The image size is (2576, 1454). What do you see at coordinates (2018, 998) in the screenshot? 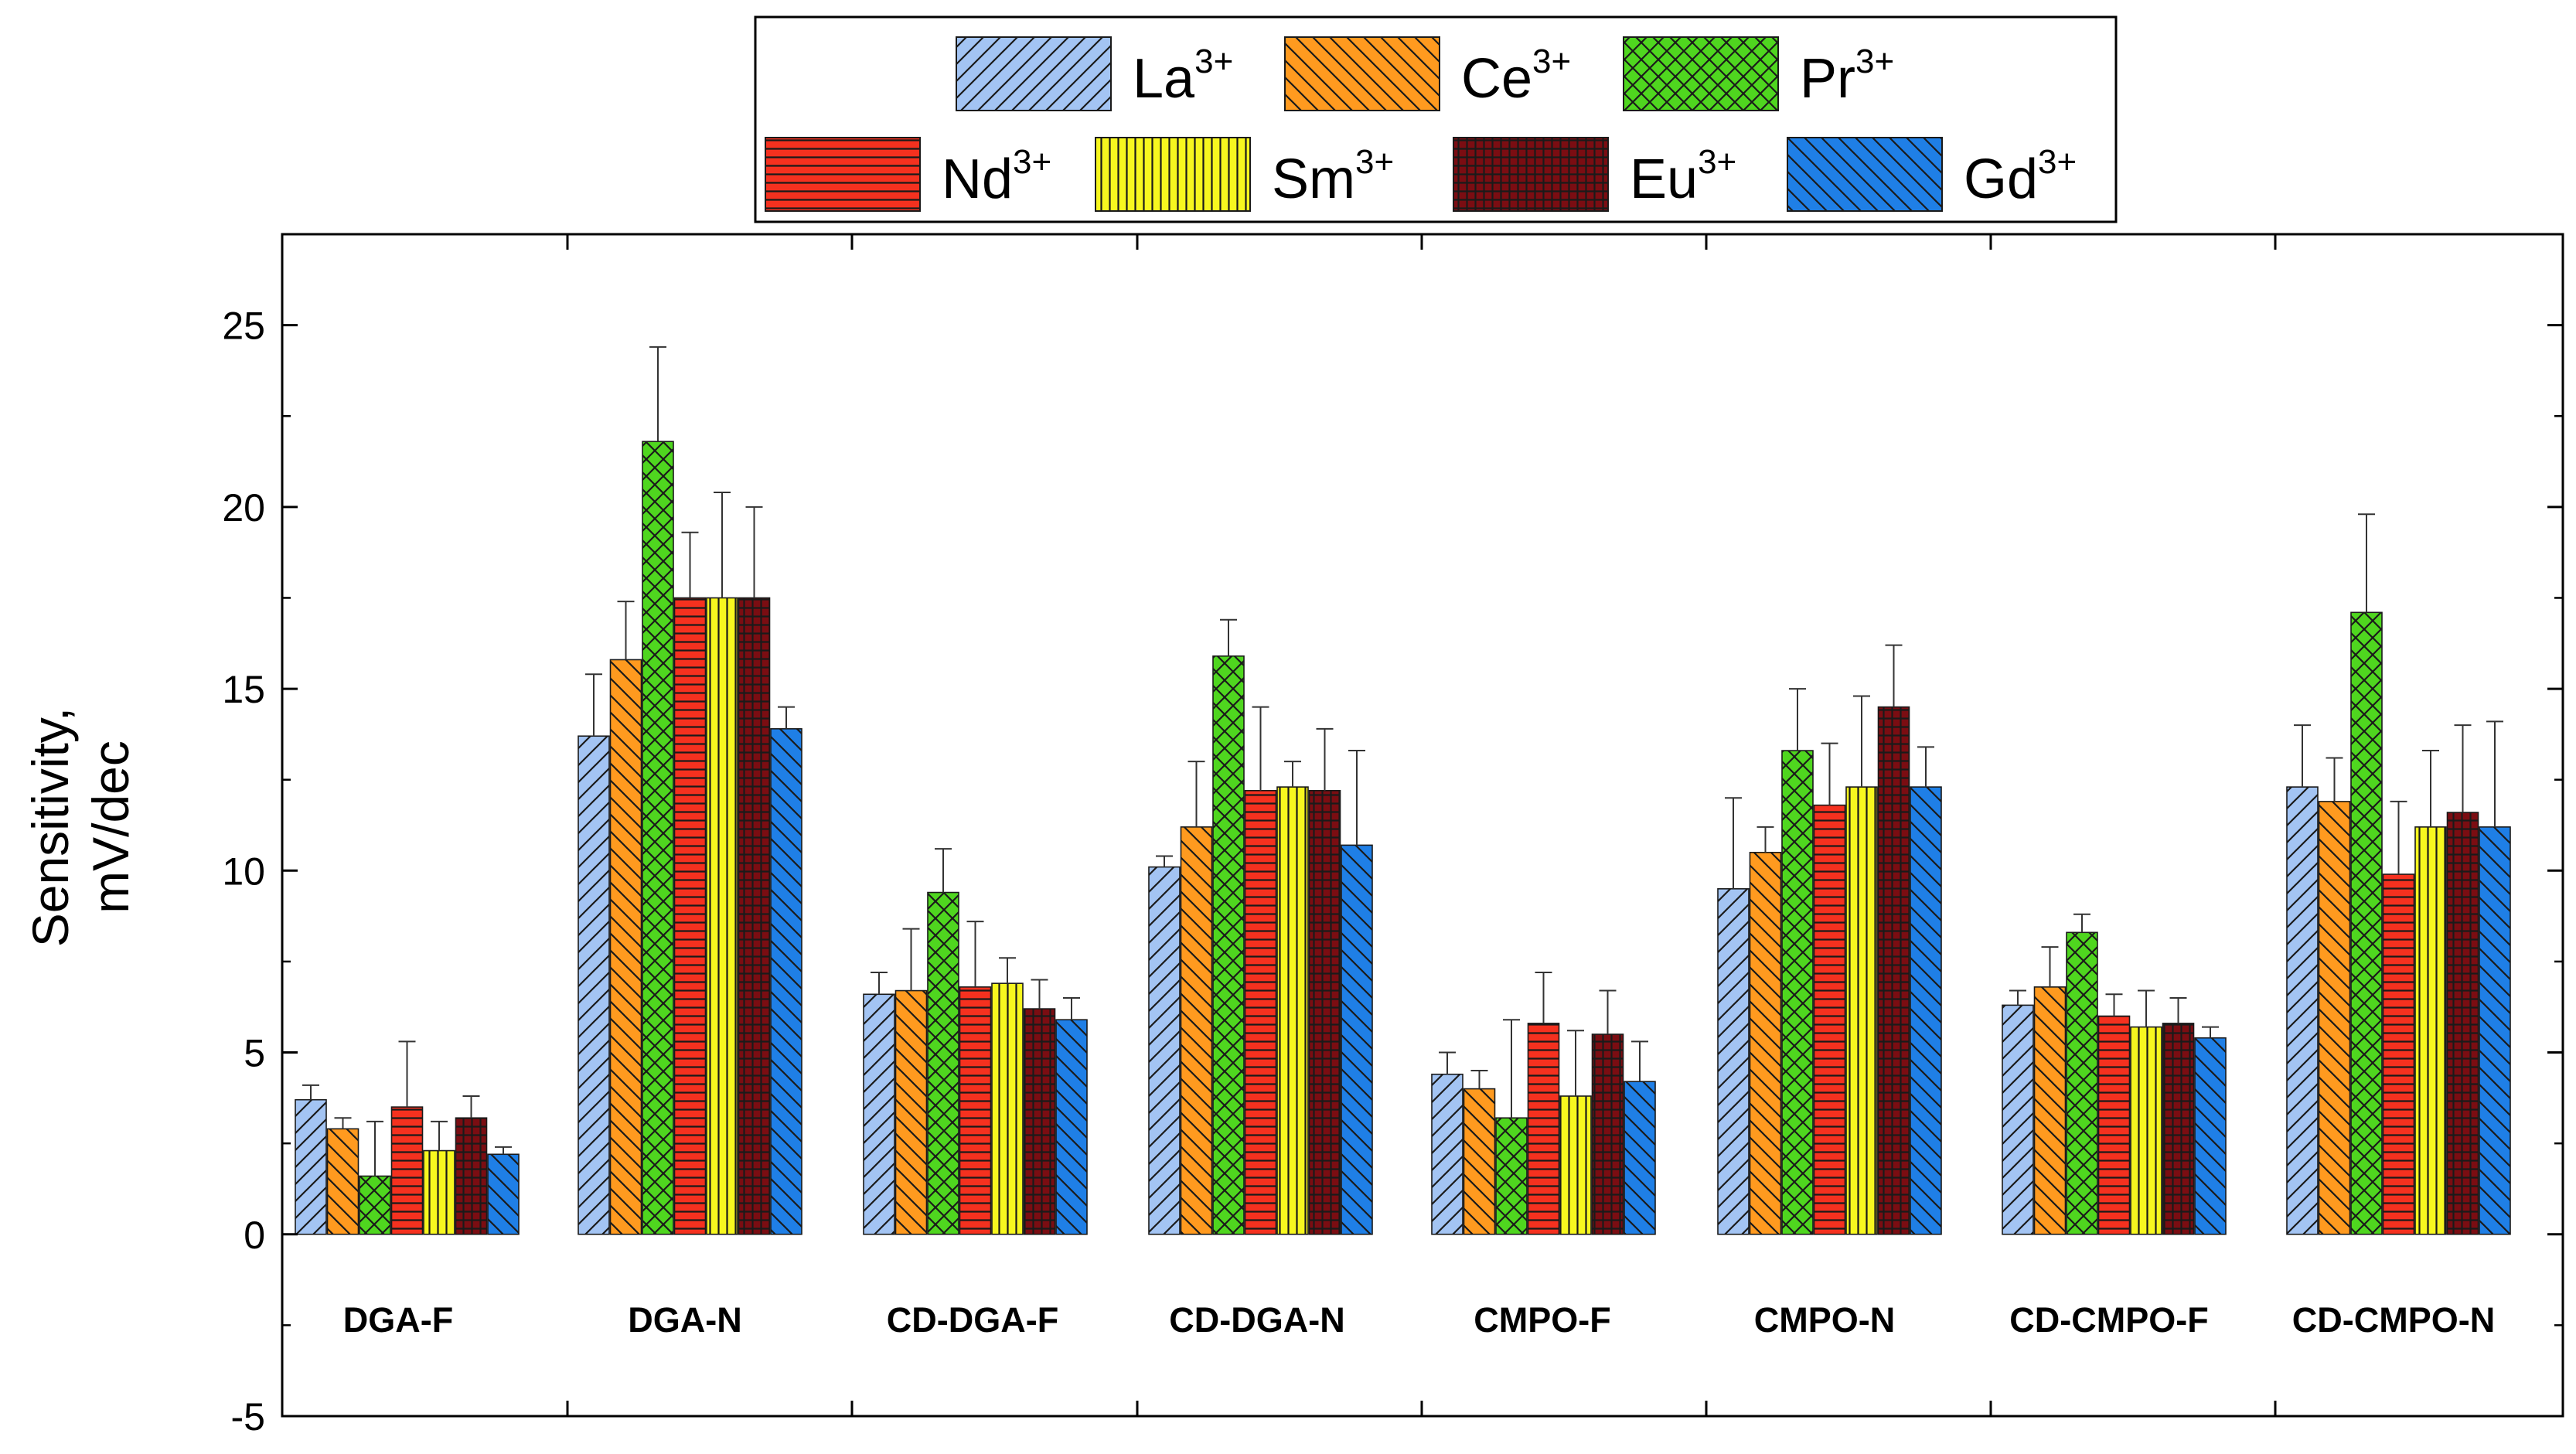
I see `error-bar-la-cd-cmpo-f` at bounding box center [2018, 998].